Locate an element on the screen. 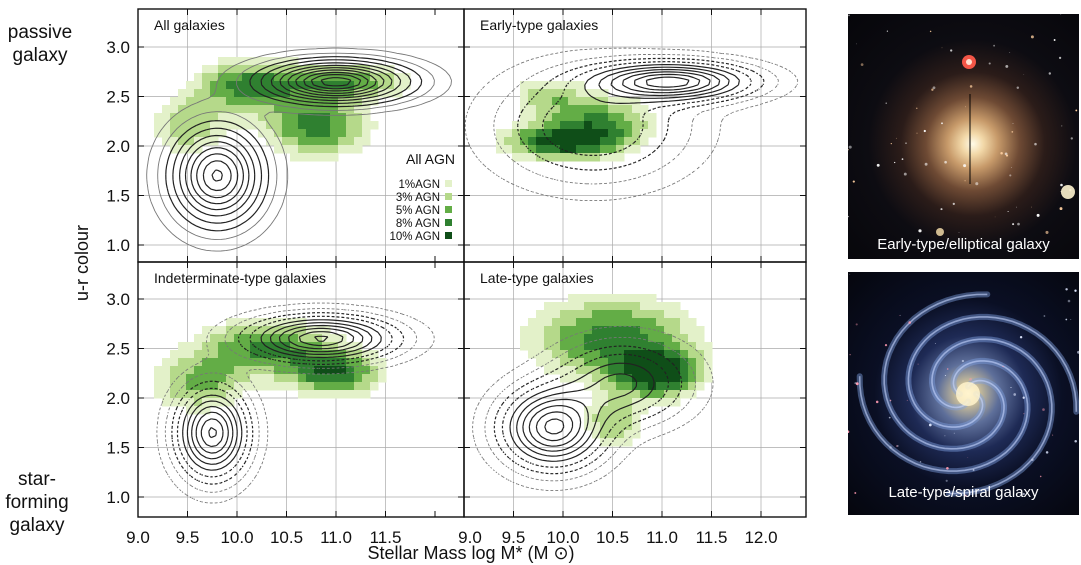 This screenshot has width=1081, height=565. x-tick-label: 11.0 is located at coordinates (662, 537).